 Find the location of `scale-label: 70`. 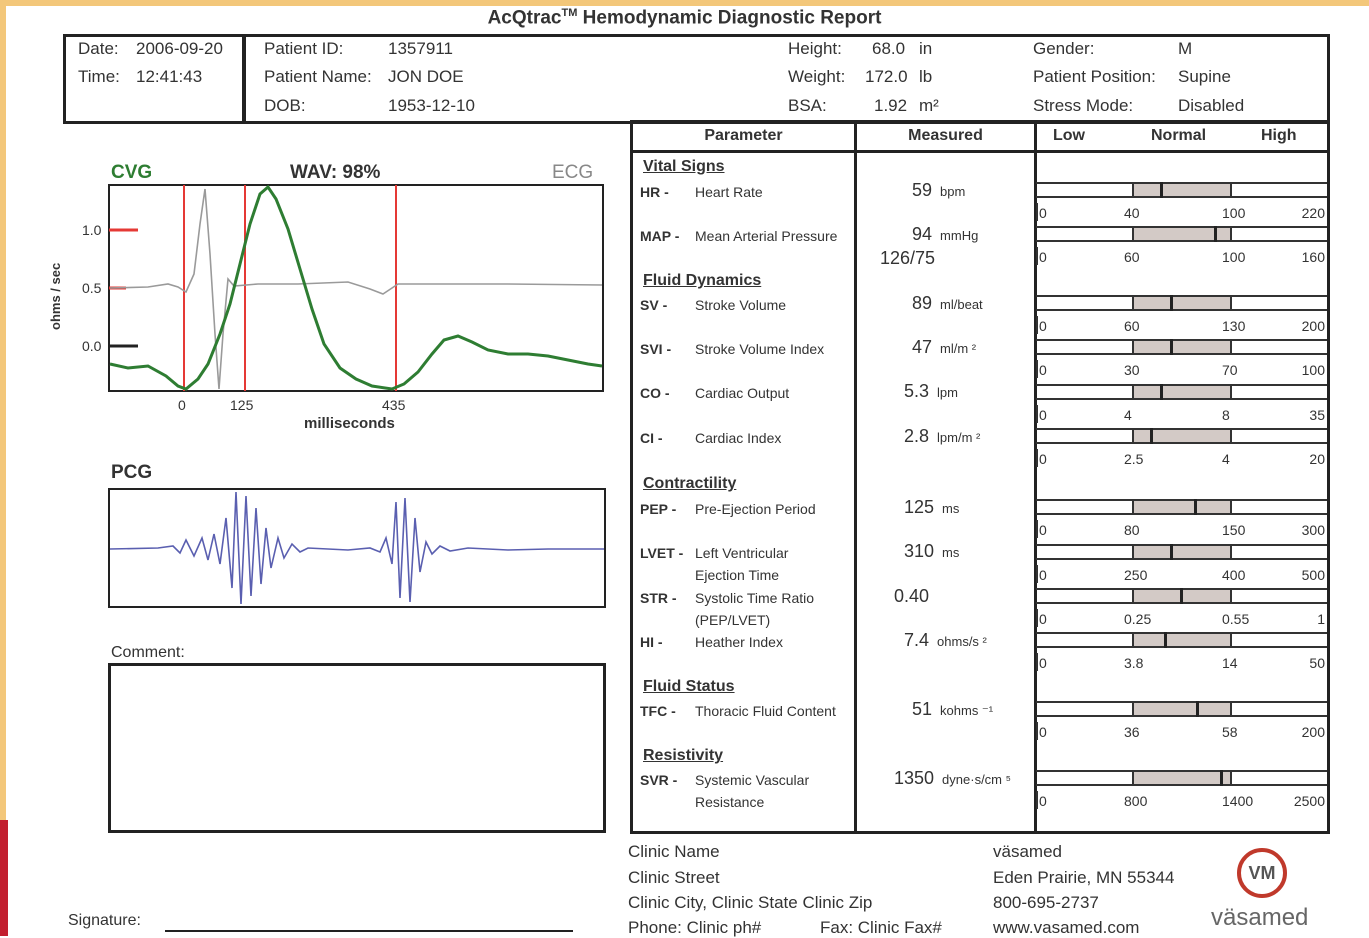

scale-label: 70 is located at coordinates (1230, 370).